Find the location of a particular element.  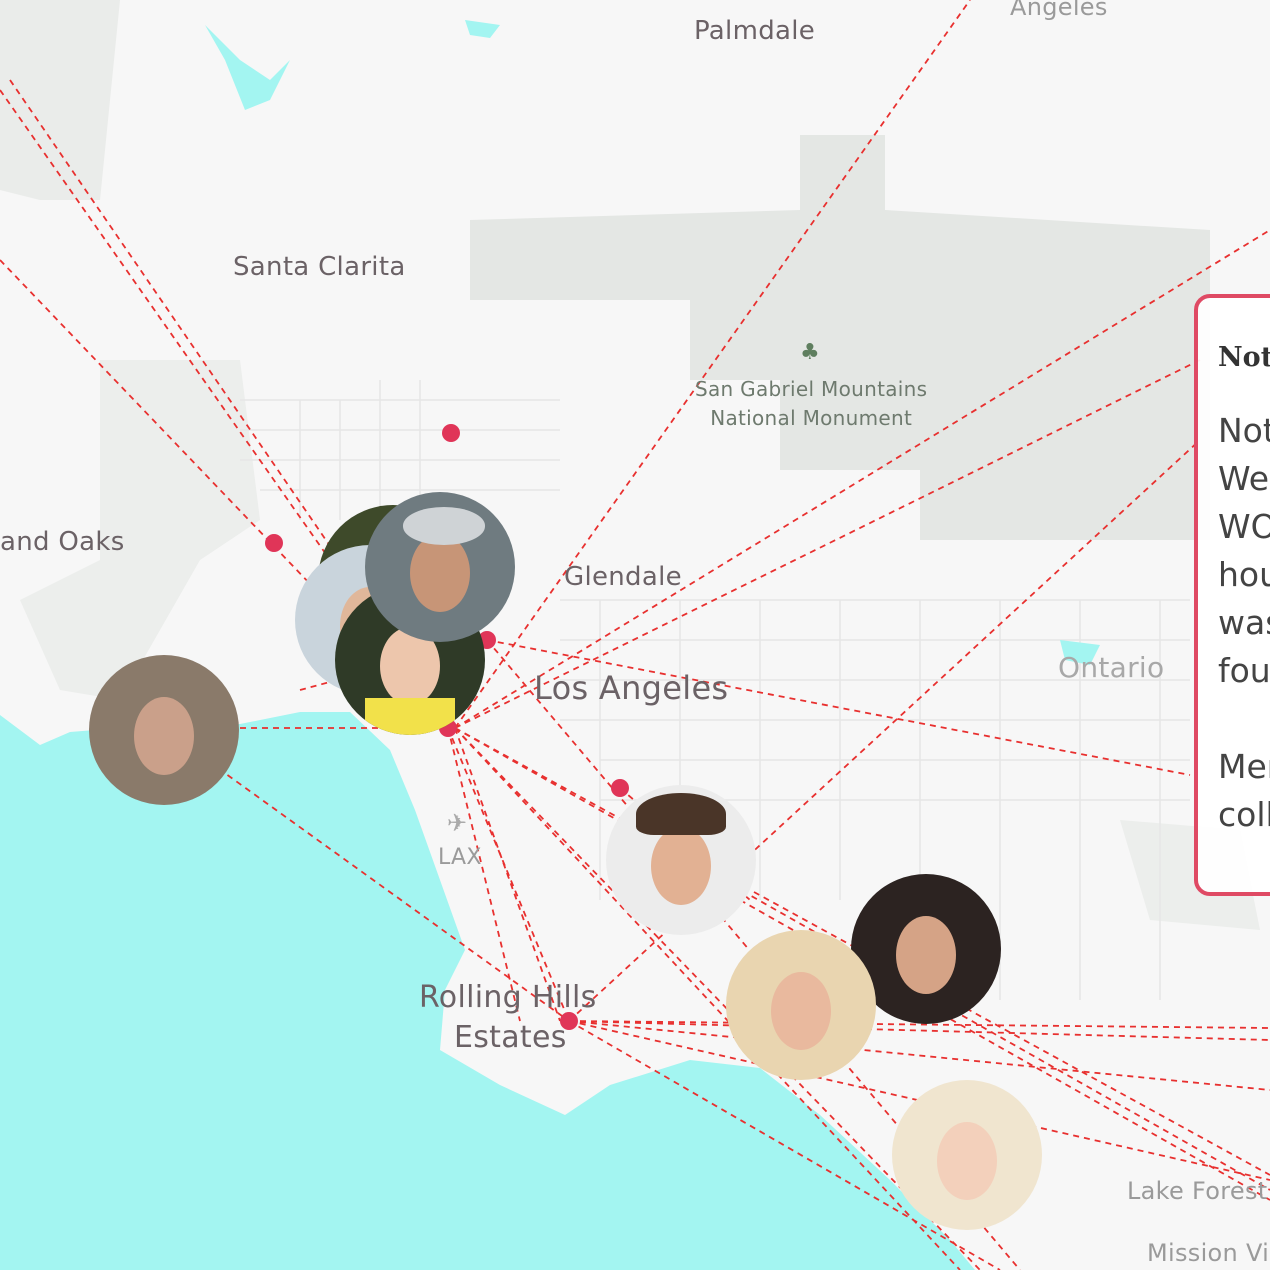

panel-text-line: hou is located at coordinates (1244, 574).